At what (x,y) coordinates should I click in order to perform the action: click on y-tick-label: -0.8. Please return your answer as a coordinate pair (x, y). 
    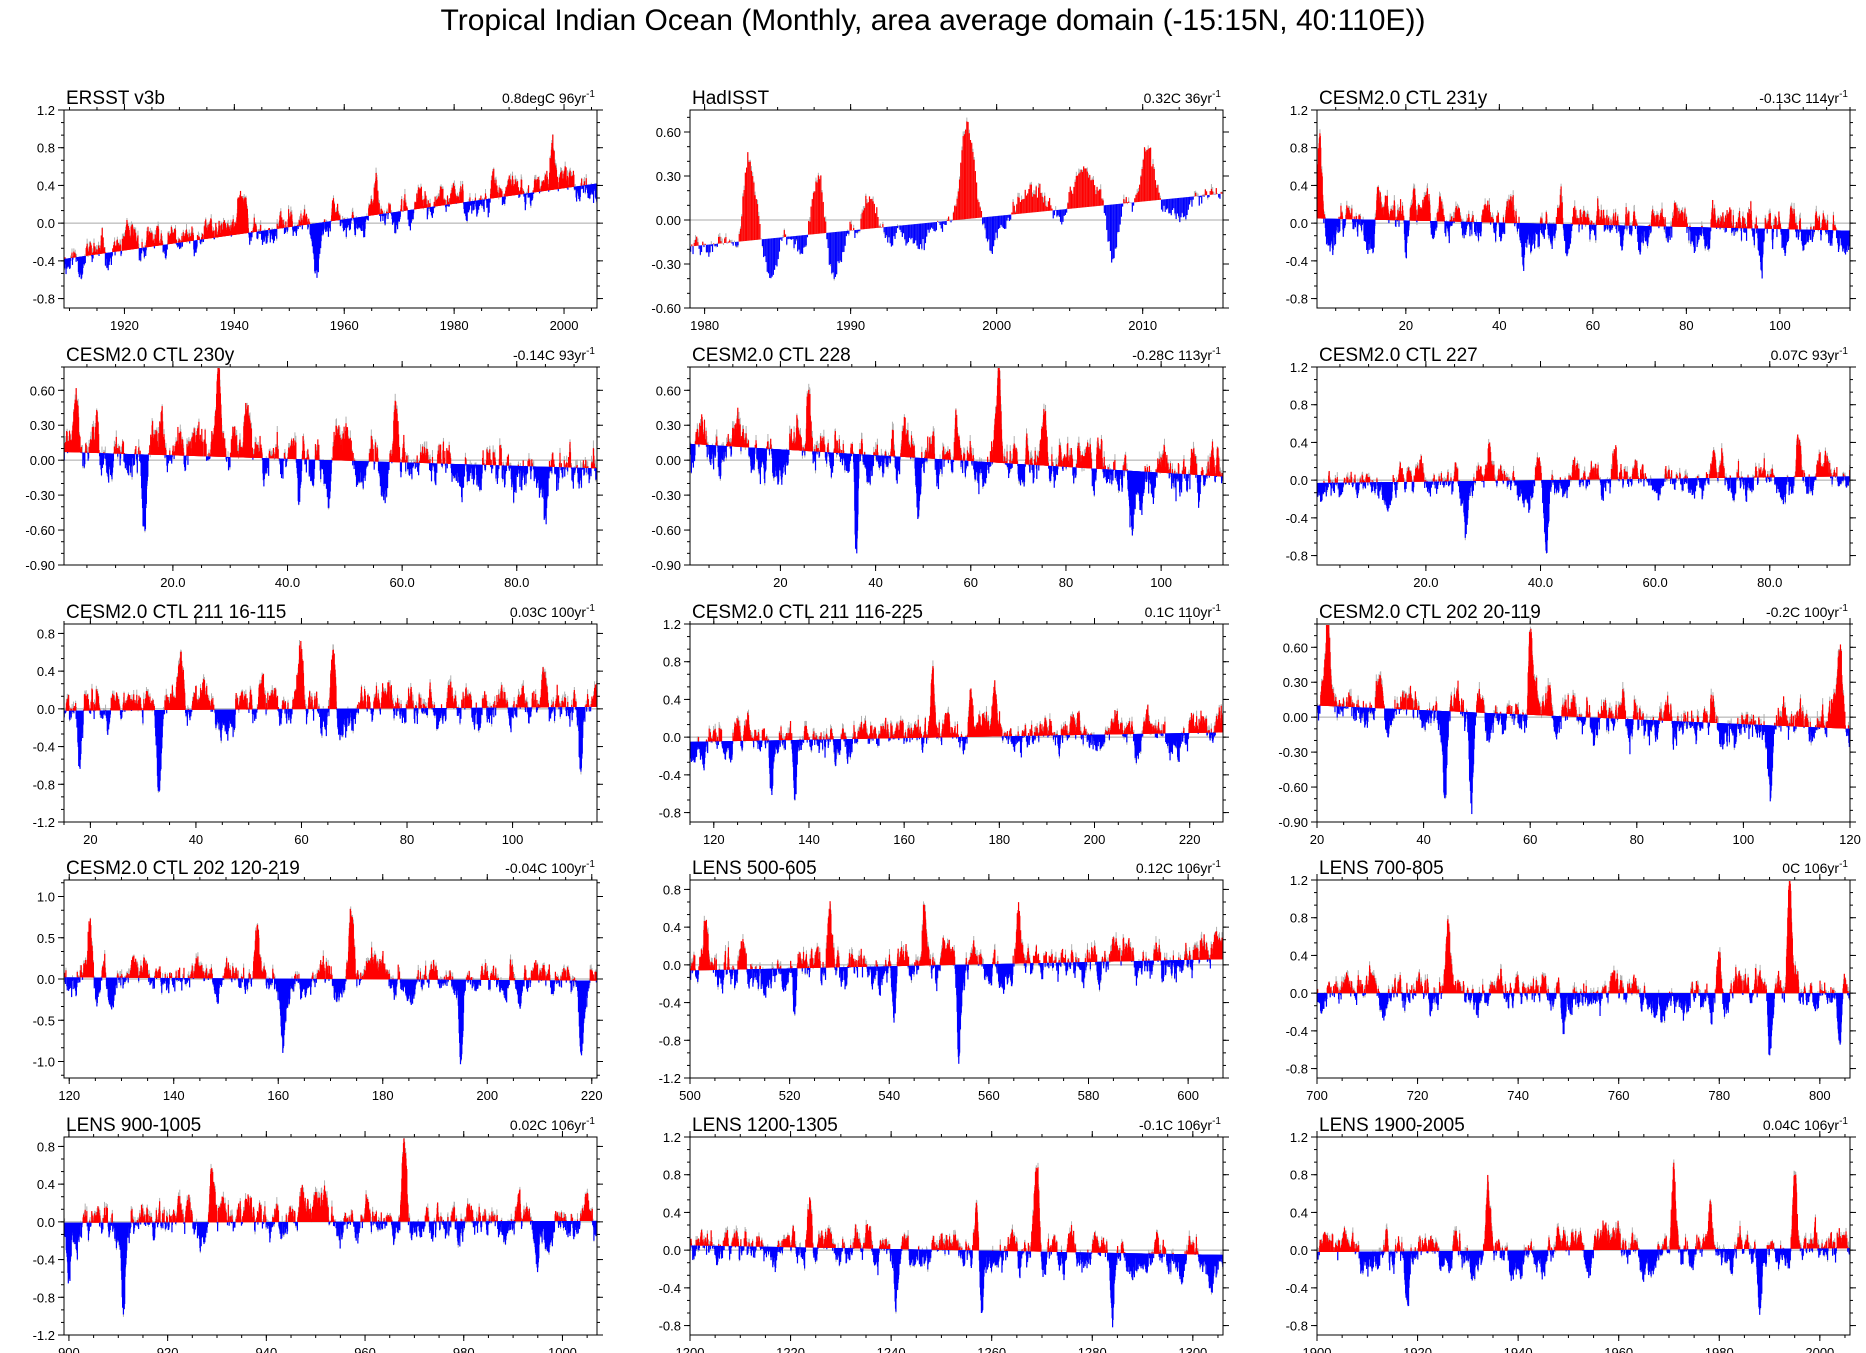
    Looking at the image, I should click on (44, 299).